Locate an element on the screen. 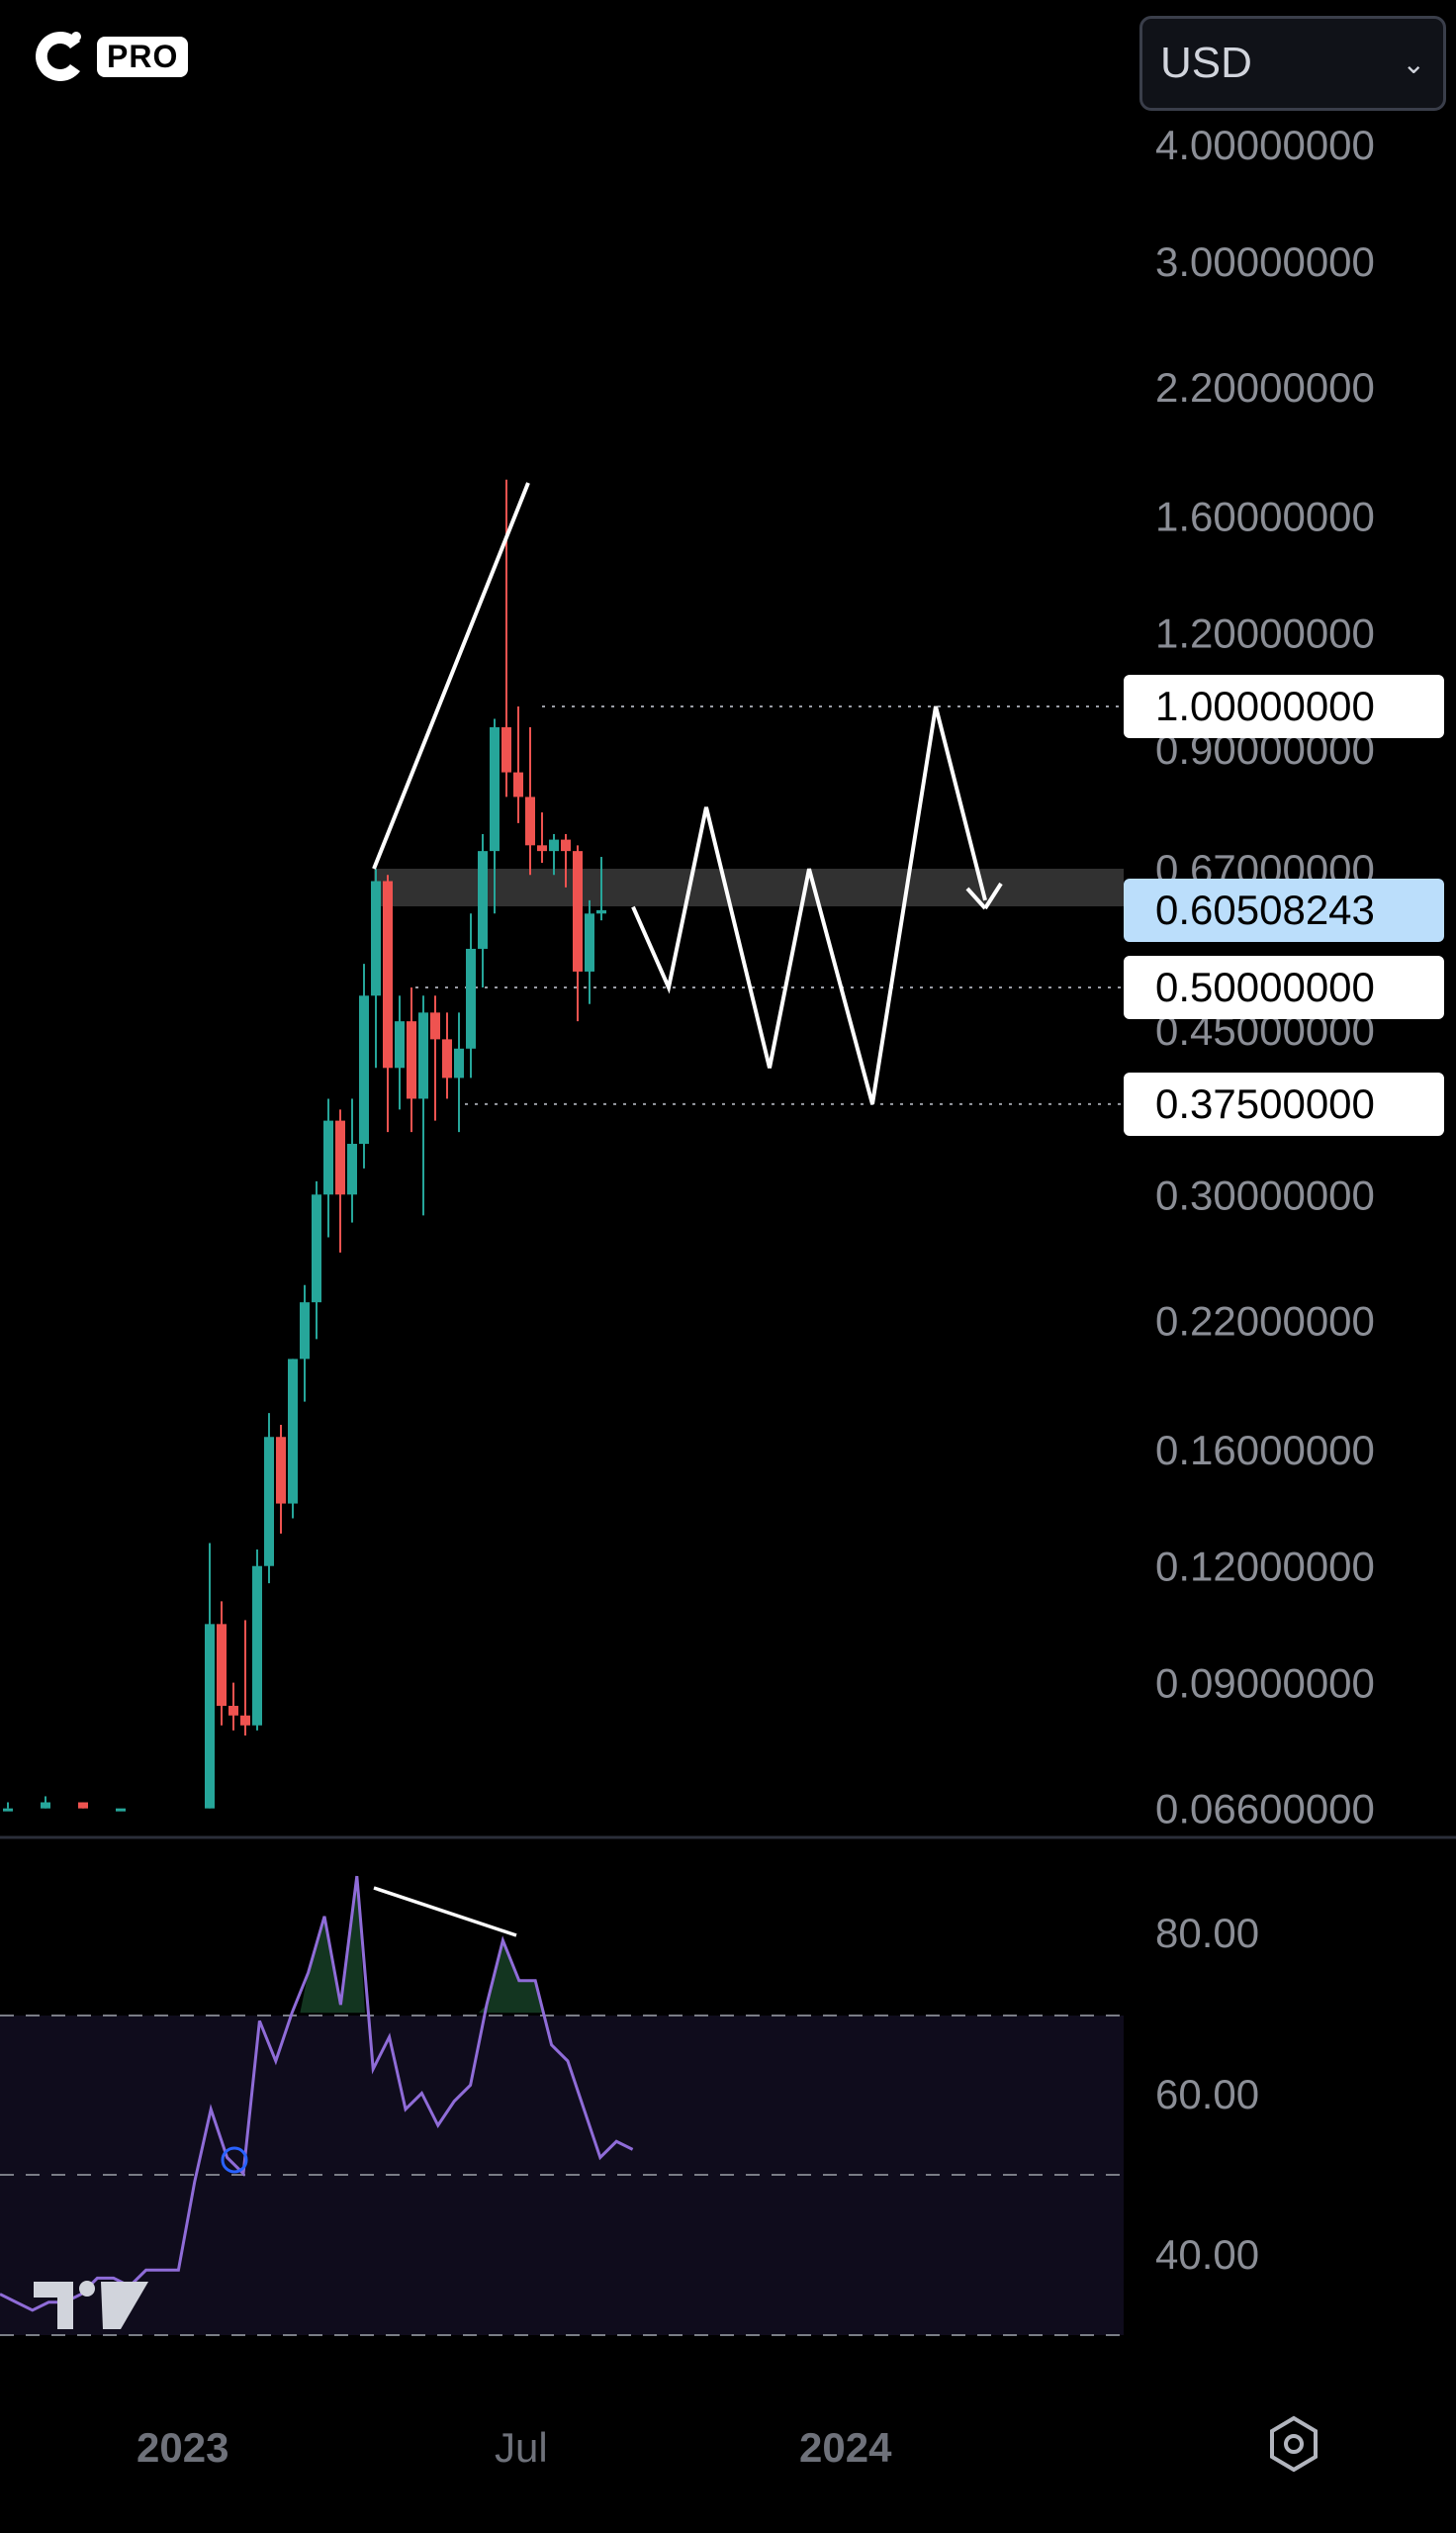 The height and width of the screenshot is (2533, 1456). rsi-tick: 80.00 is located at coordinates (1207, 1933).